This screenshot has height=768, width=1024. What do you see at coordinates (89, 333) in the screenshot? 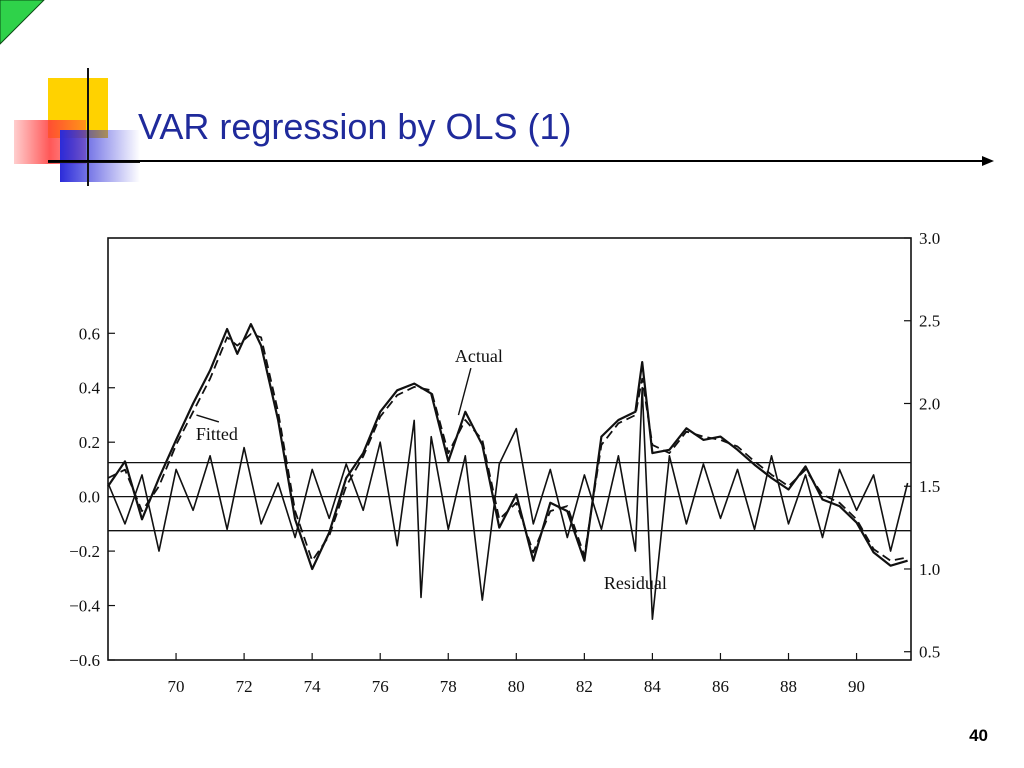
I see `left-tick-label-0: 0.6` at bounding box center [89, 333].